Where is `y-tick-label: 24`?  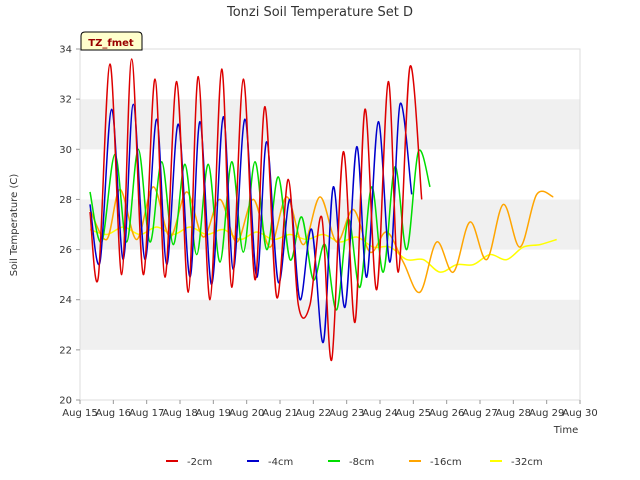
y-tick-label: 24 is located at coordinates (65, 300).